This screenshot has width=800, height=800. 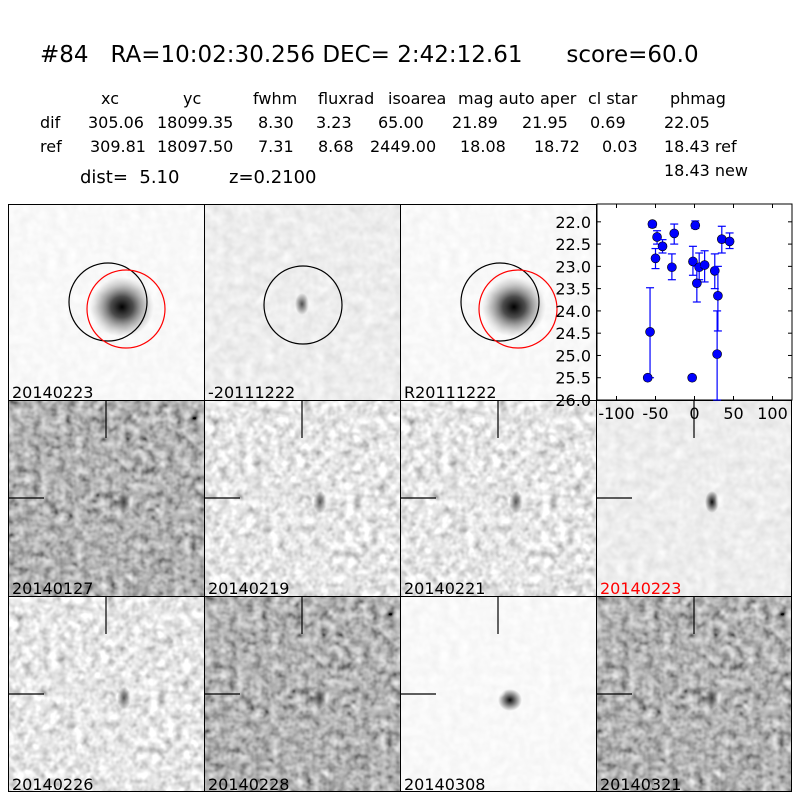 What do you see at coordinates (694, 413) in the screenshot?
I see `x-tick-label: 0` at bounding box center [694, 413].